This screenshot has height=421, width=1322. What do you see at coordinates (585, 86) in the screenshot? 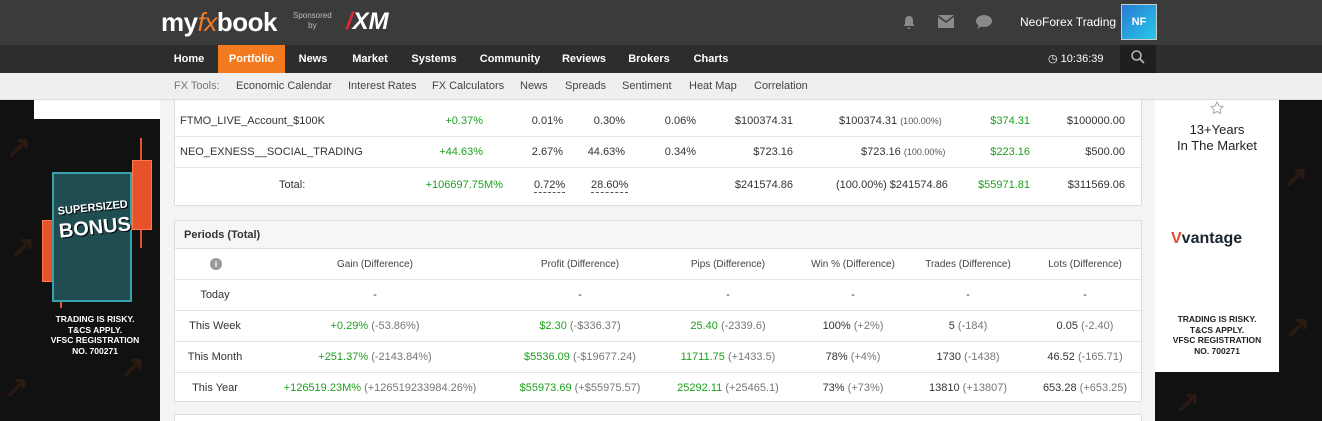
I see `tool-spreads: Spreads` at bounding box center [585, 86].